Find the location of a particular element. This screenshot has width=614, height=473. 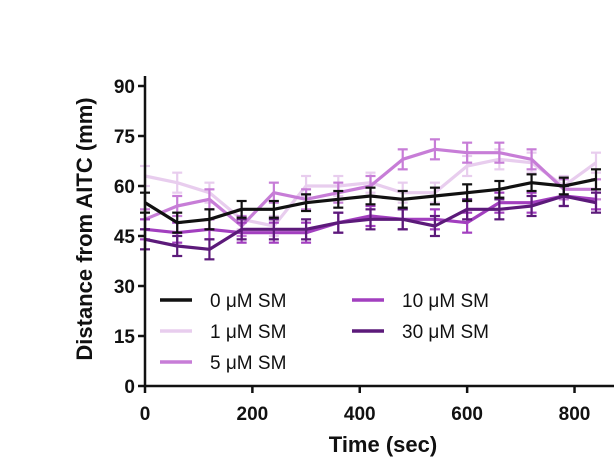

legend-item: 30 μM SM is located at coordinates (420, 332).